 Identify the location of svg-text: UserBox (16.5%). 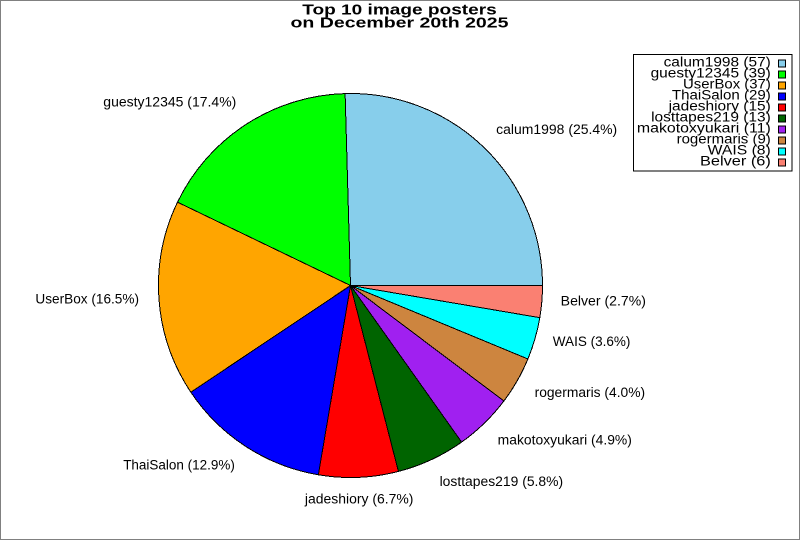
(87, 298).